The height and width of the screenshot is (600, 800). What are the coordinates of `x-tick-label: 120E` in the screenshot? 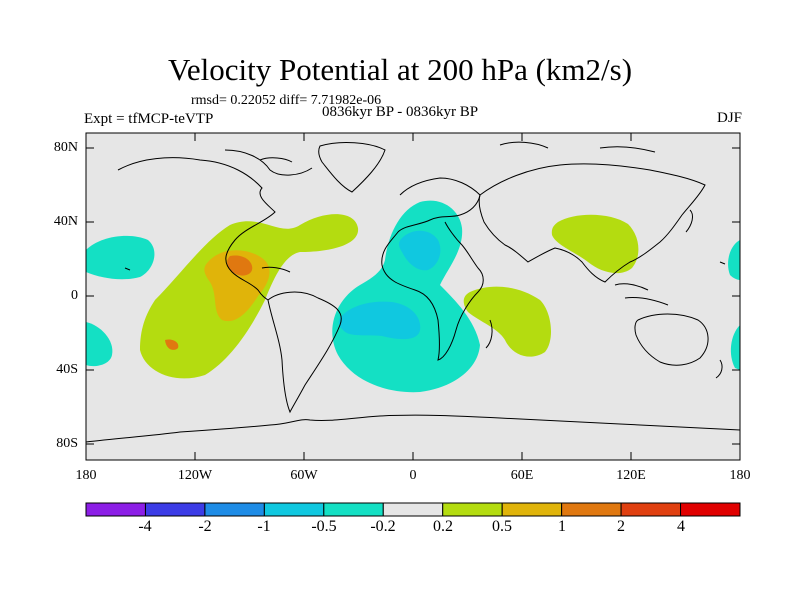 It's located at (631, 475).